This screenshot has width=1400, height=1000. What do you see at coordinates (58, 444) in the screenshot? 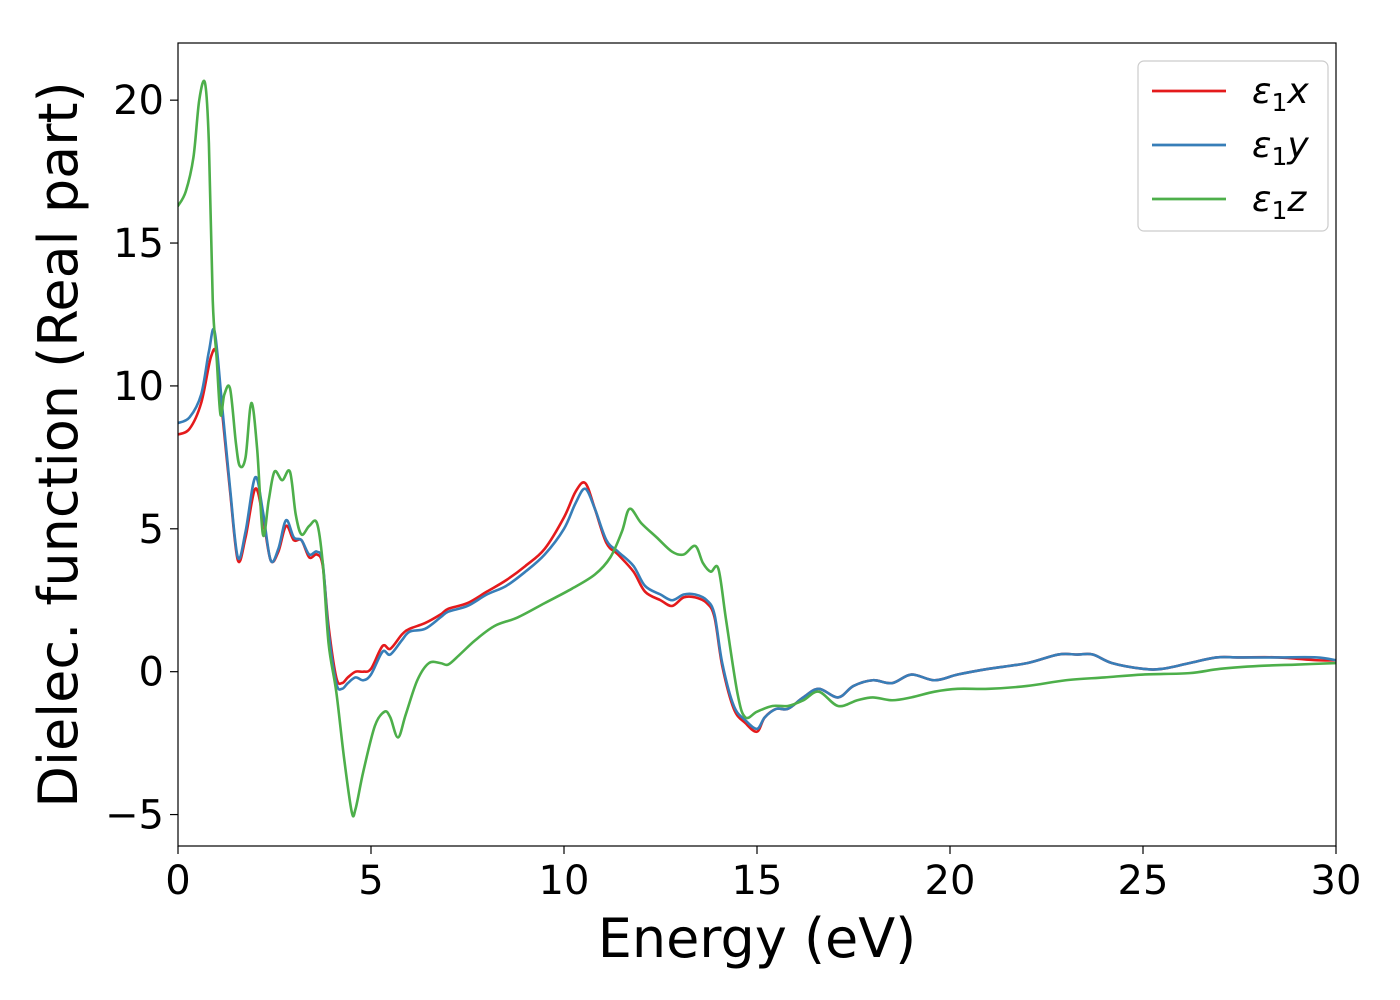
I see `y-axis-title: Dielec. function (Real part)` at bounding box center [58, 444].